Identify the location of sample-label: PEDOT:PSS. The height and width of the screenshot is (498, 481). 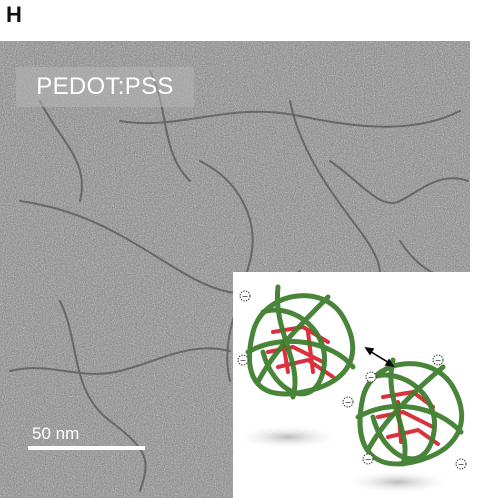
(105, 87).